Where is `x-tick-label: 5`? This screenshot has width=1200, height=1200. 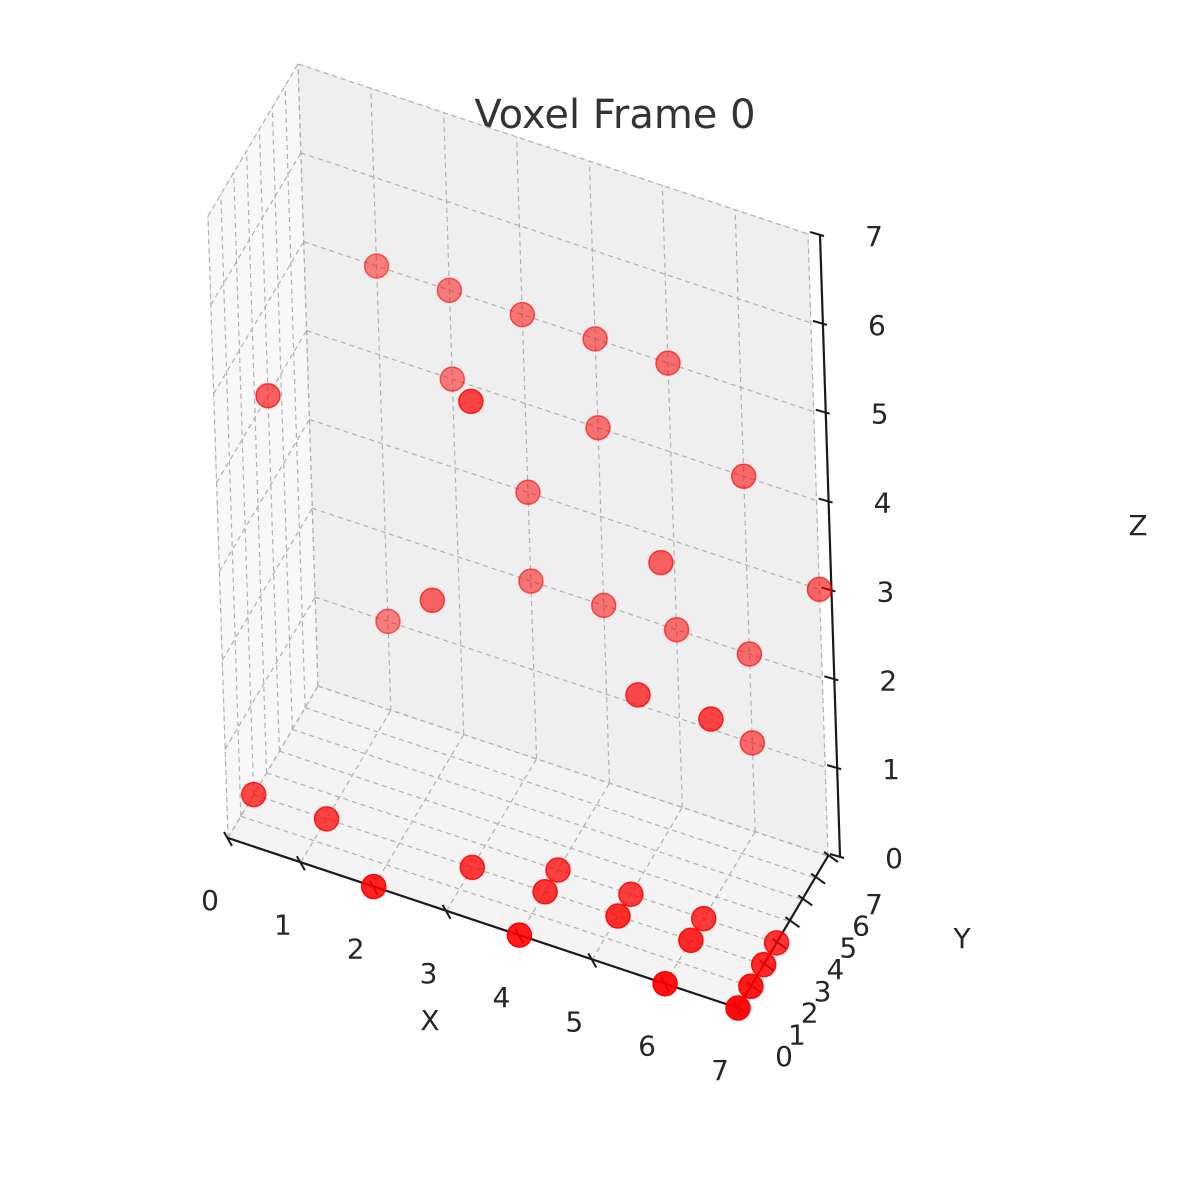 x-tick-label: 5 is located at coordinates (574, 1021).